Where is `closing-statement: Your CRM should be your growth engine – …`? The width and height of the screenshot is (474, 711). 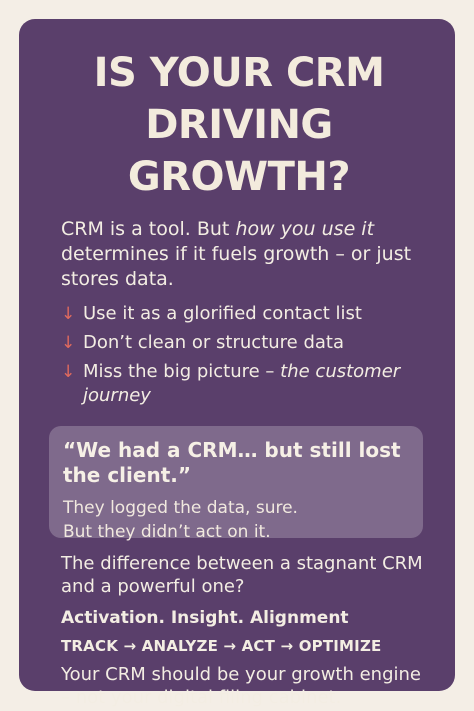 closing-statement: Your CRM should be your growth engine – … is located at coordinates (241, 686).